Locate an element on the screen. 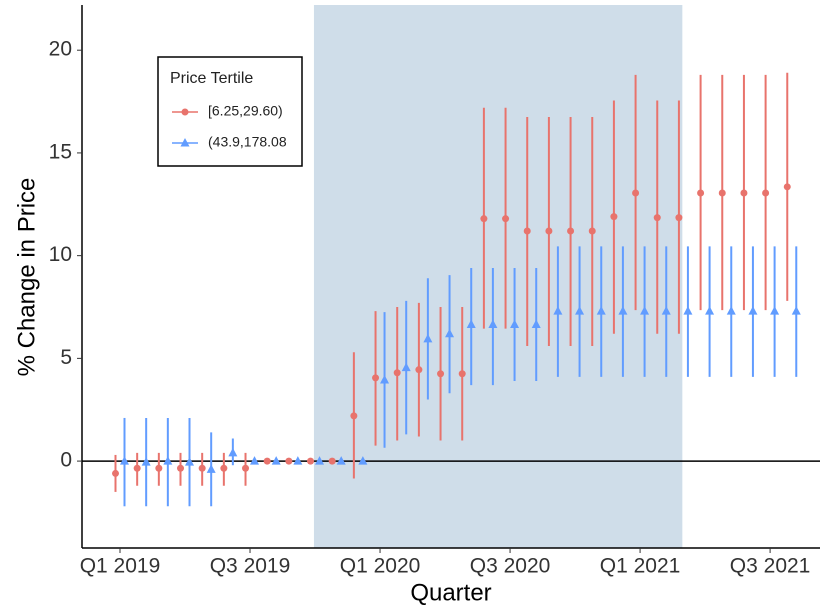 The width and height of the screenshot is (820, 611). y-tick-label: 10 is located at coordinates (60, 254).